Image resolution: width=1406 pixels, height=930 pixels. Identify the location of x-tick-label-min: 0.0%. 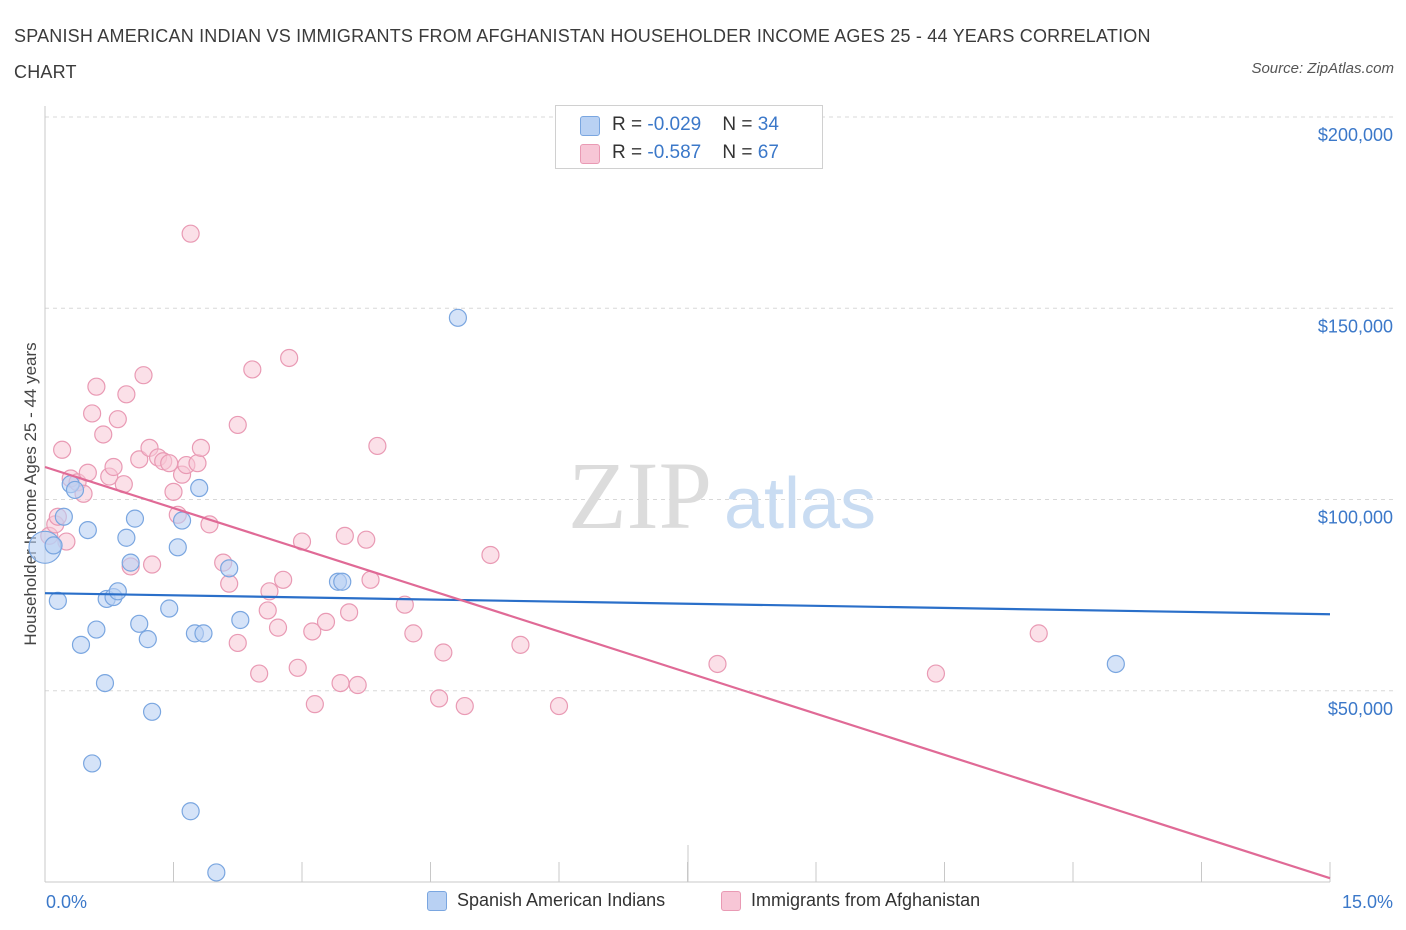
(66, 902).